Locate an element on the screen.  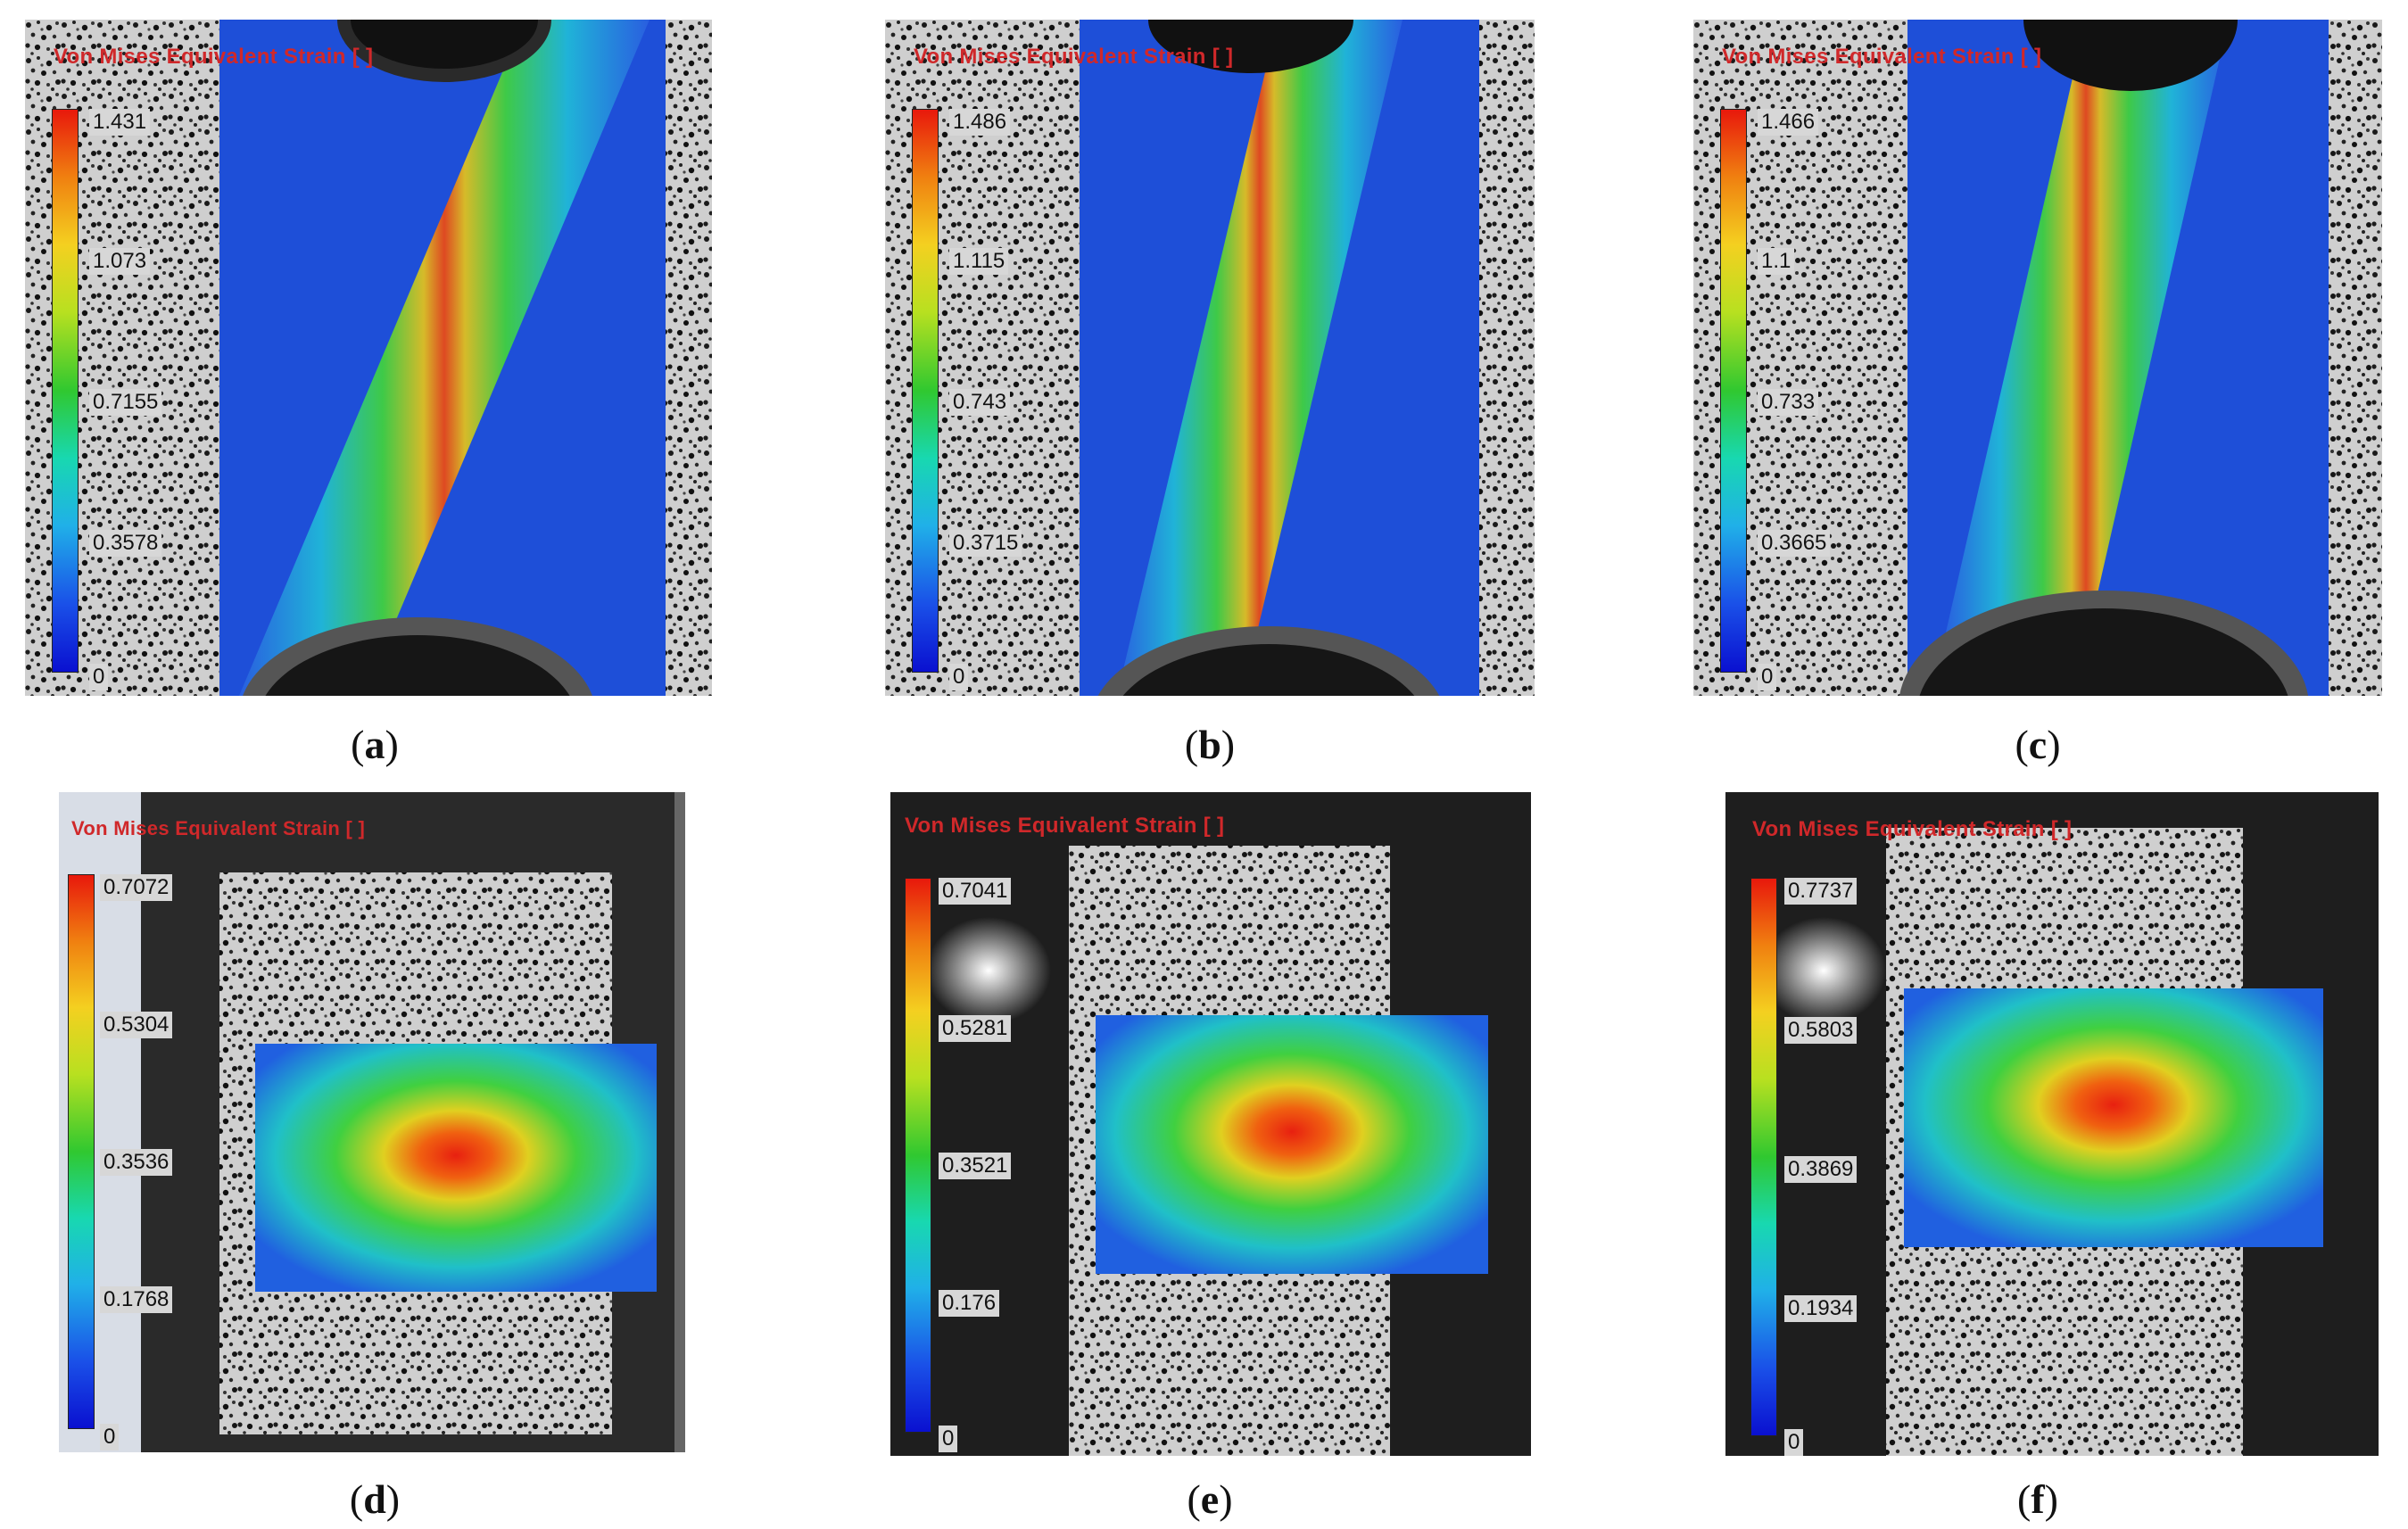
tick-label: 1.486 is located at coordinates (980, 122).